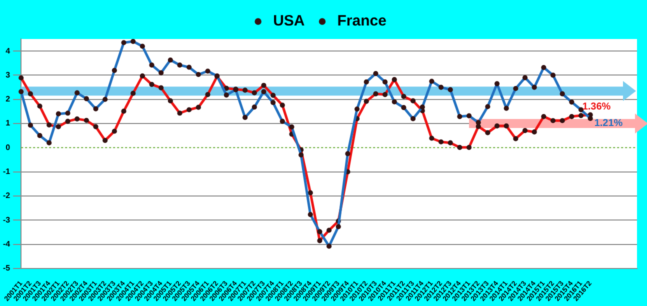 This screenshot has width=647, height=306. What do you see at coordinates (6, 171) in the screenshot?
I see `y-tick-label: -1` at bounding box center [6, 171].